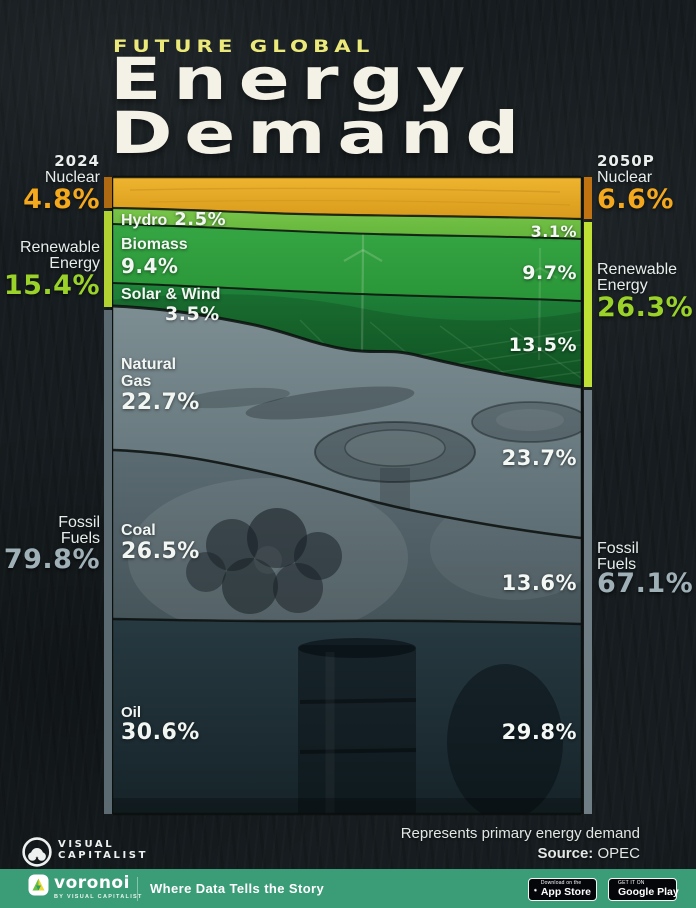 This screenshot has height=908, width=696. What do you see at coordinates (539, 583) in the screenshot?
I see `coal-value-2050: 13.6%` at bounding box center [539, 583].